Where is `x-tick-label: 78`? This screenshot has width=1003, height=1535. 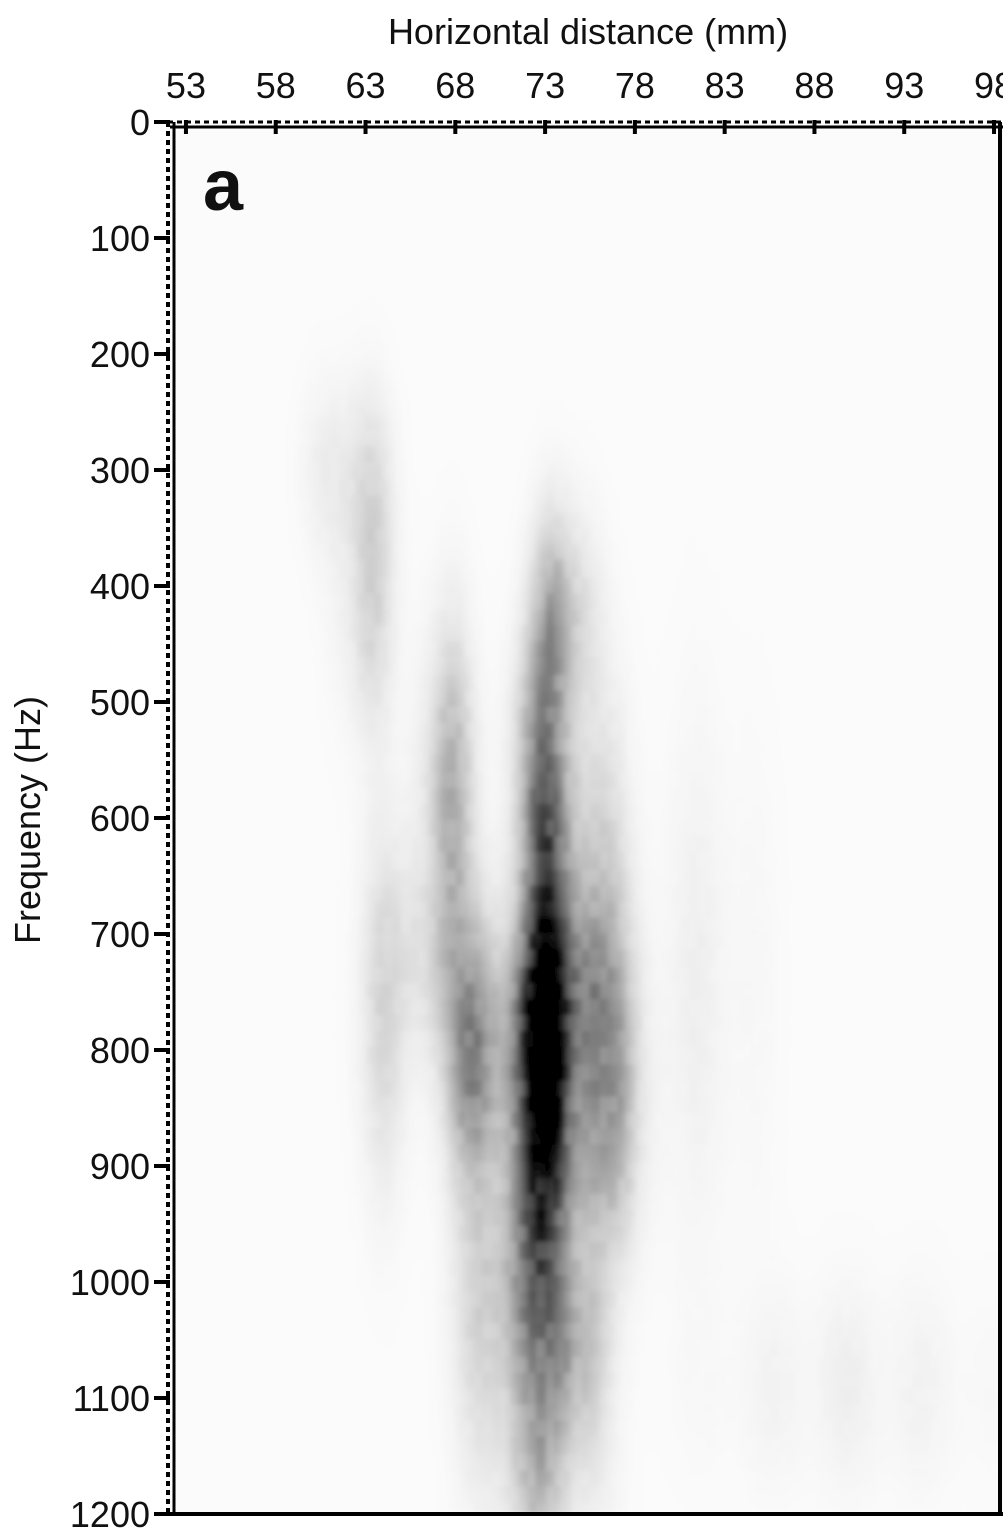
x-tick-label: 78 is located at coordinates (635, 85).